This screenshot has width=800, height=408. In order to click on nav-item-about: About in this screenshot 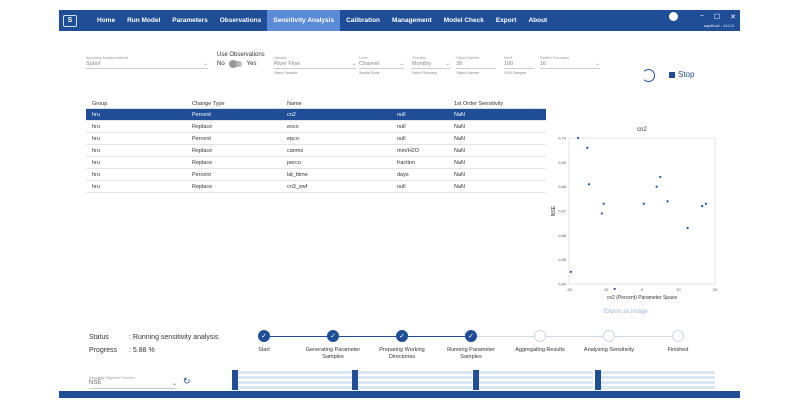, I will do `click(538, 20)`.